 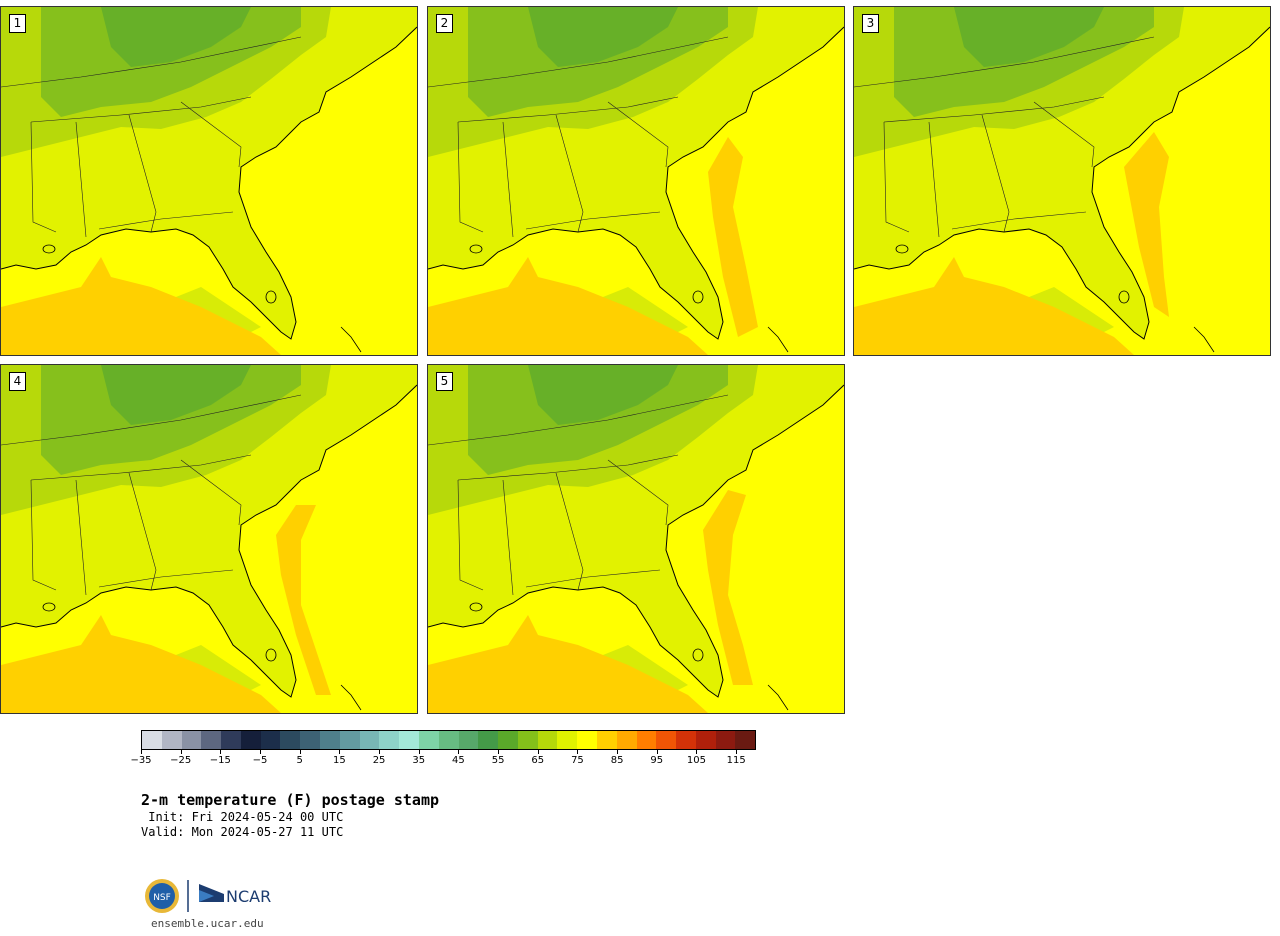 I want to click on map-panel-1: 1, so click(x=209, y=181).